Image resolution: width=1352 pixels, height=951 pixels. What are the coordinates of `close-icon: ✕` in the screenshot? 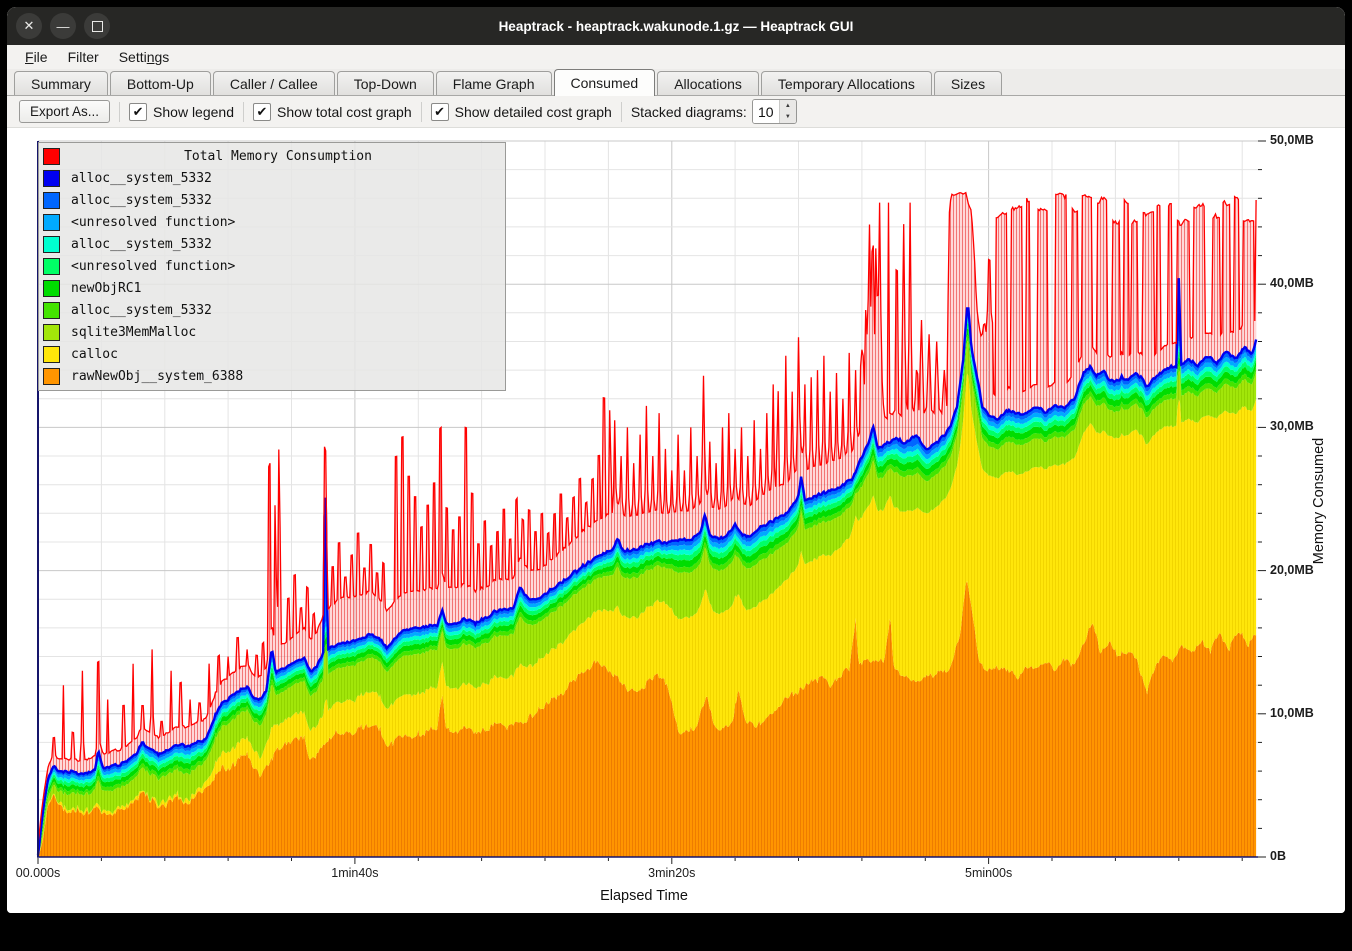 It's located at (29, 25).